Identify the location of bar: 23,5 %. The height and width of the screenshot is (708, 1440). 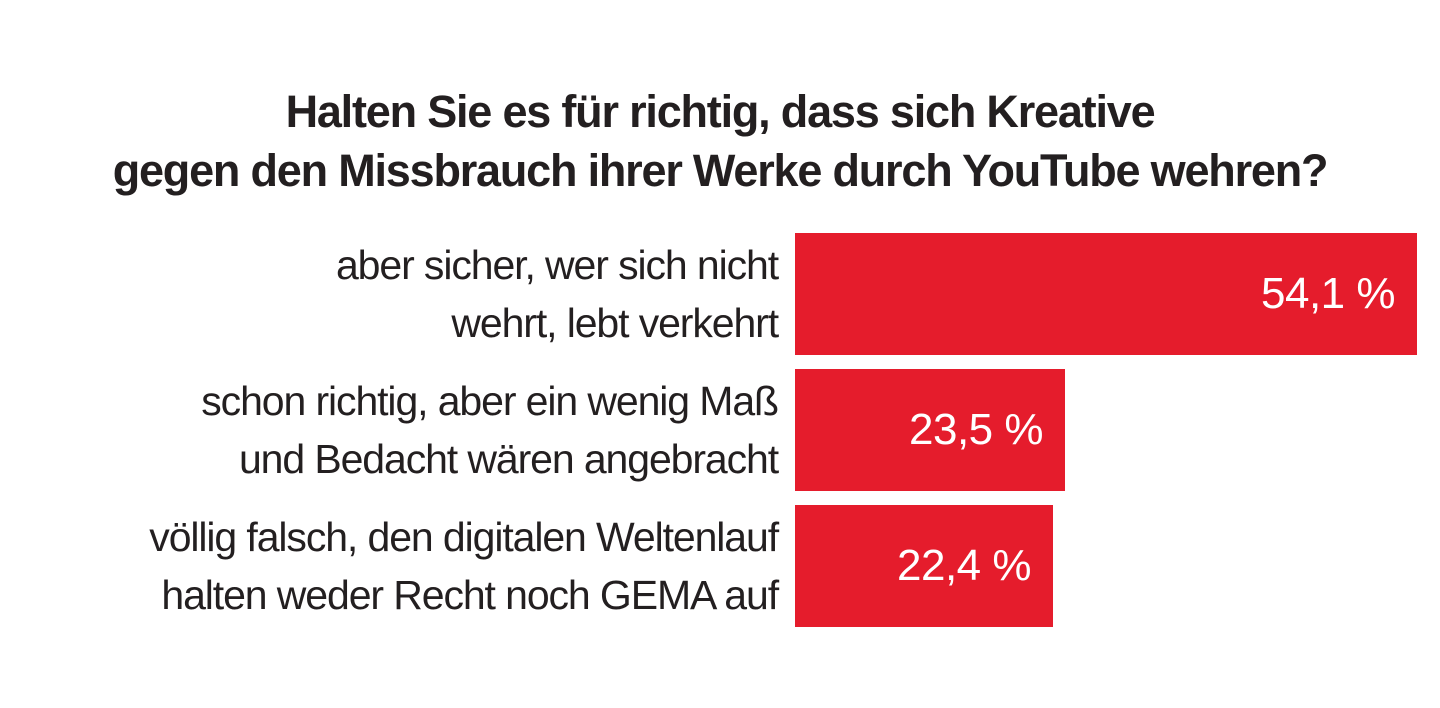
(930, 430).